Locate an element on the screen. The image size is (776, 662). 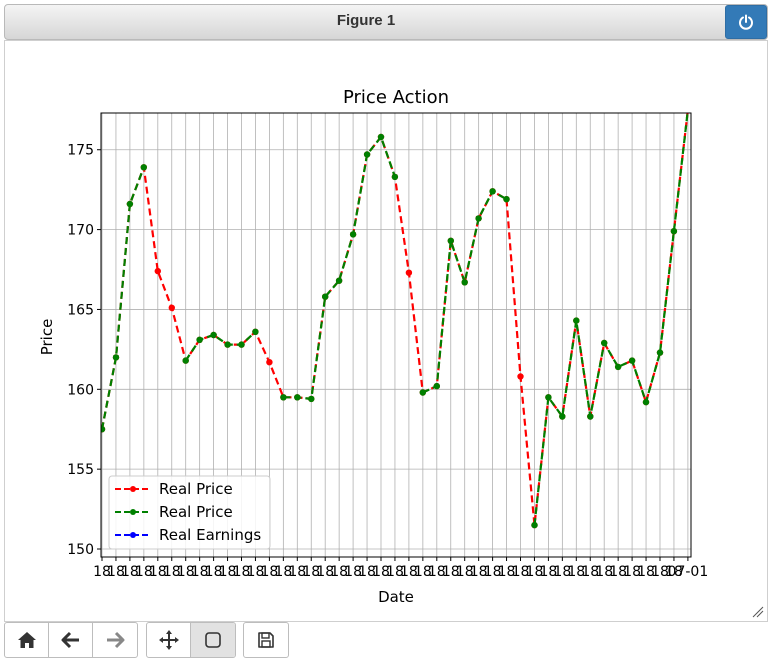
power-button is located at coordinates (746, 22).